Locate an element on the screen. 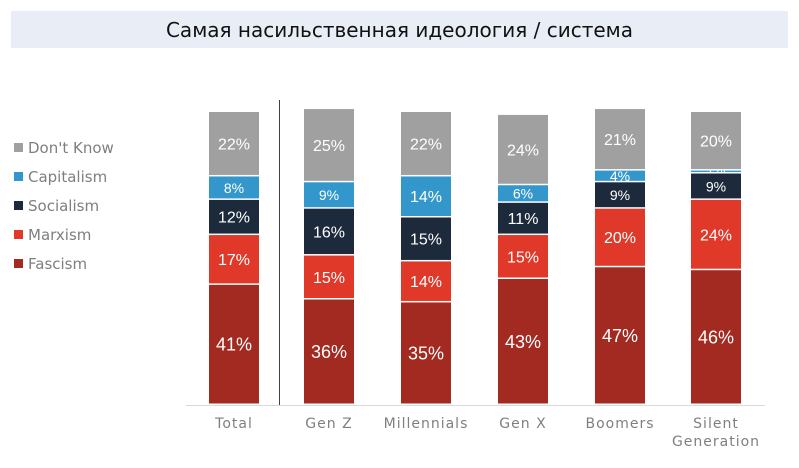 The width and height of the screenshot is (799, 468). legend-label: Don't Know is located at coordinates (71, 147).